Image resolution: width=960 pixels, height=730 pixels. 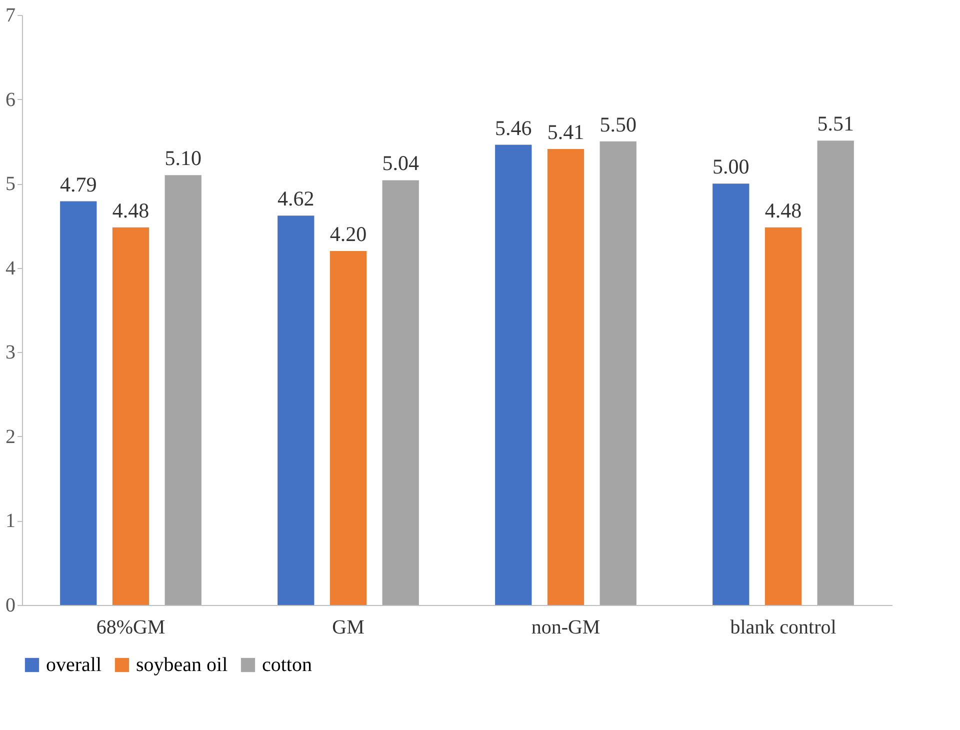 I want to click on data-label: 4.79, so click(x=78, y=184).